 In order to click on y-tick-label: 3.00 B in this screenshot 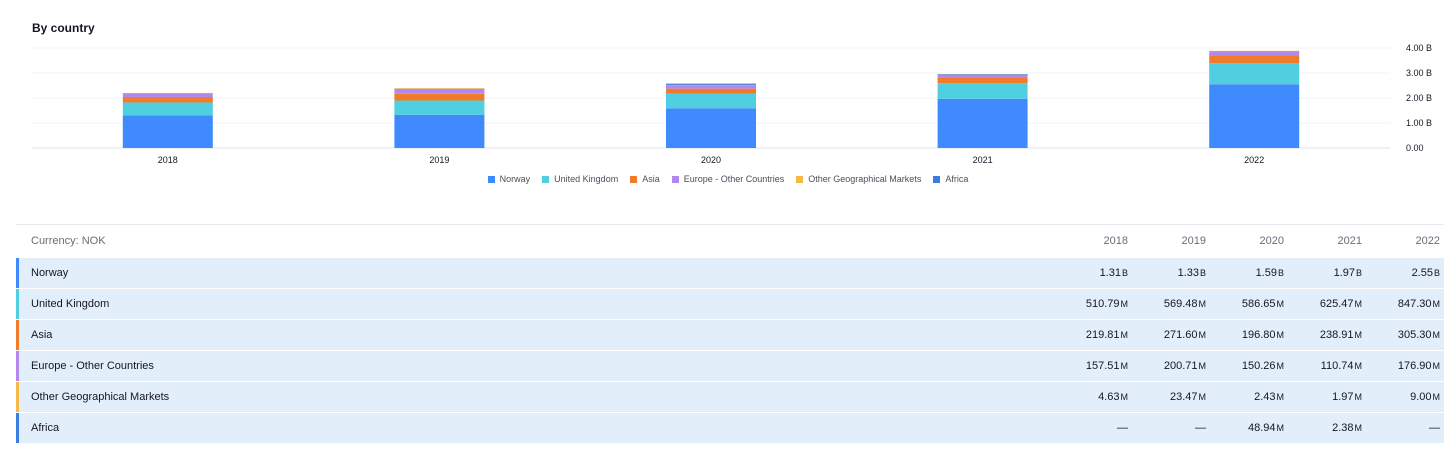, I will do `click(1419, 73)`.